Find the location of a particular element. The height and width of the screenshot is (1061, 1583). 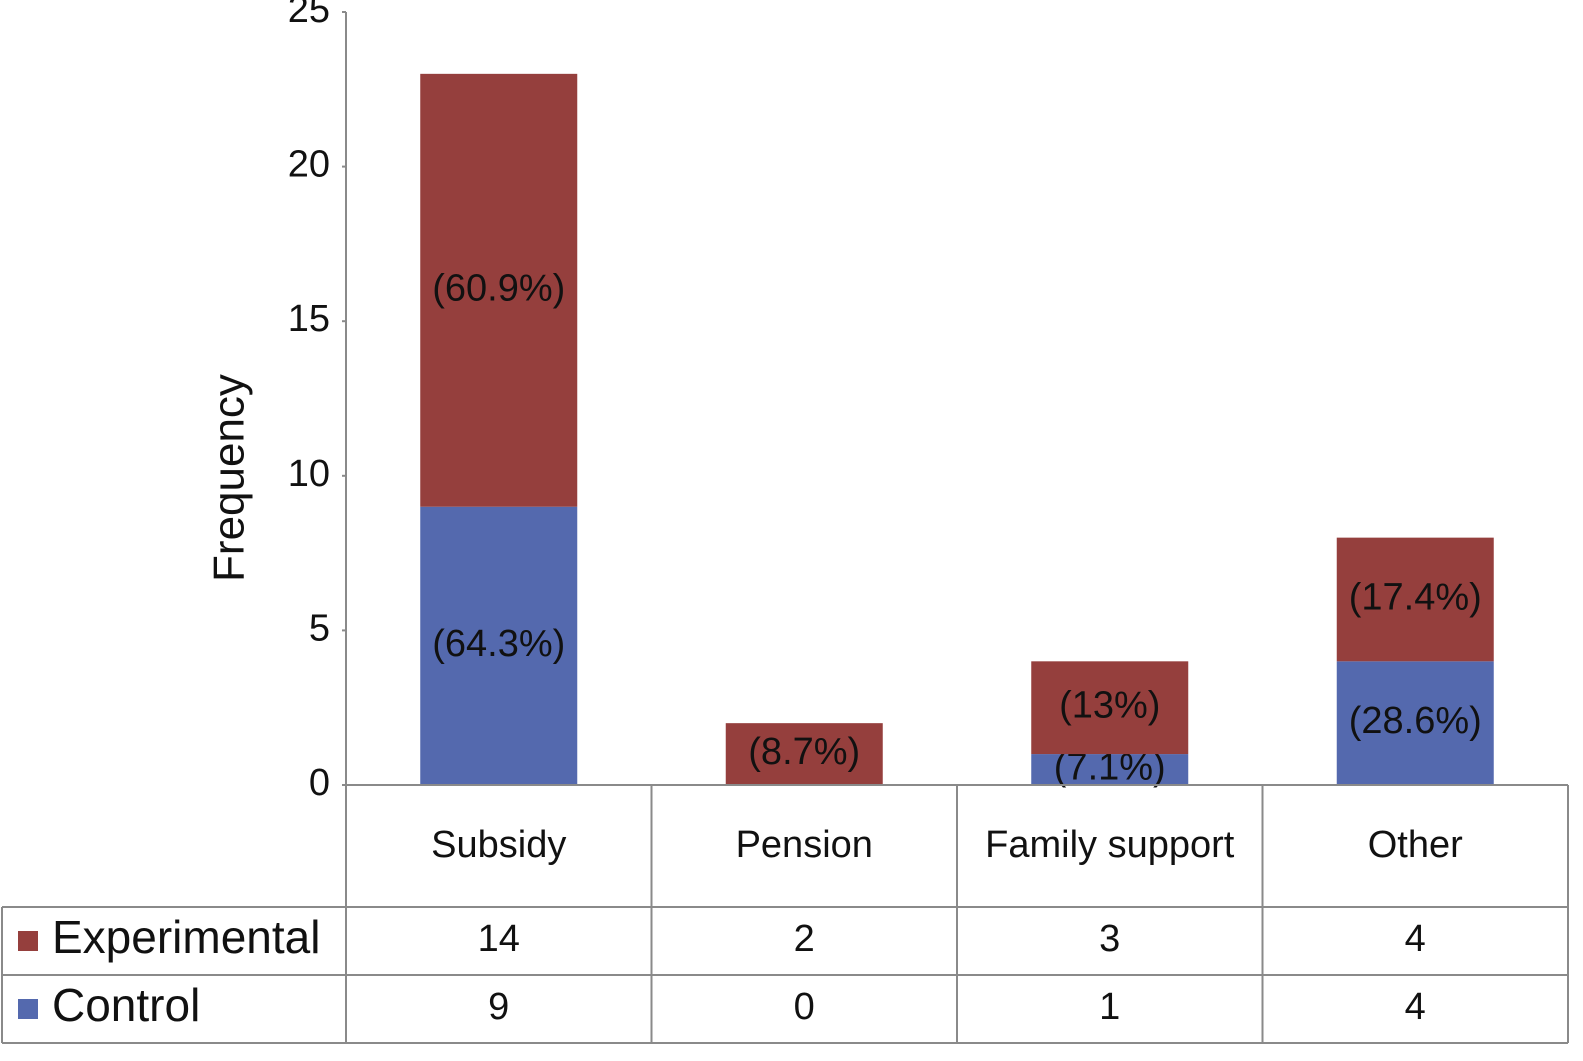

x-tick-label: Family support is located at coordinates (1110, 845).